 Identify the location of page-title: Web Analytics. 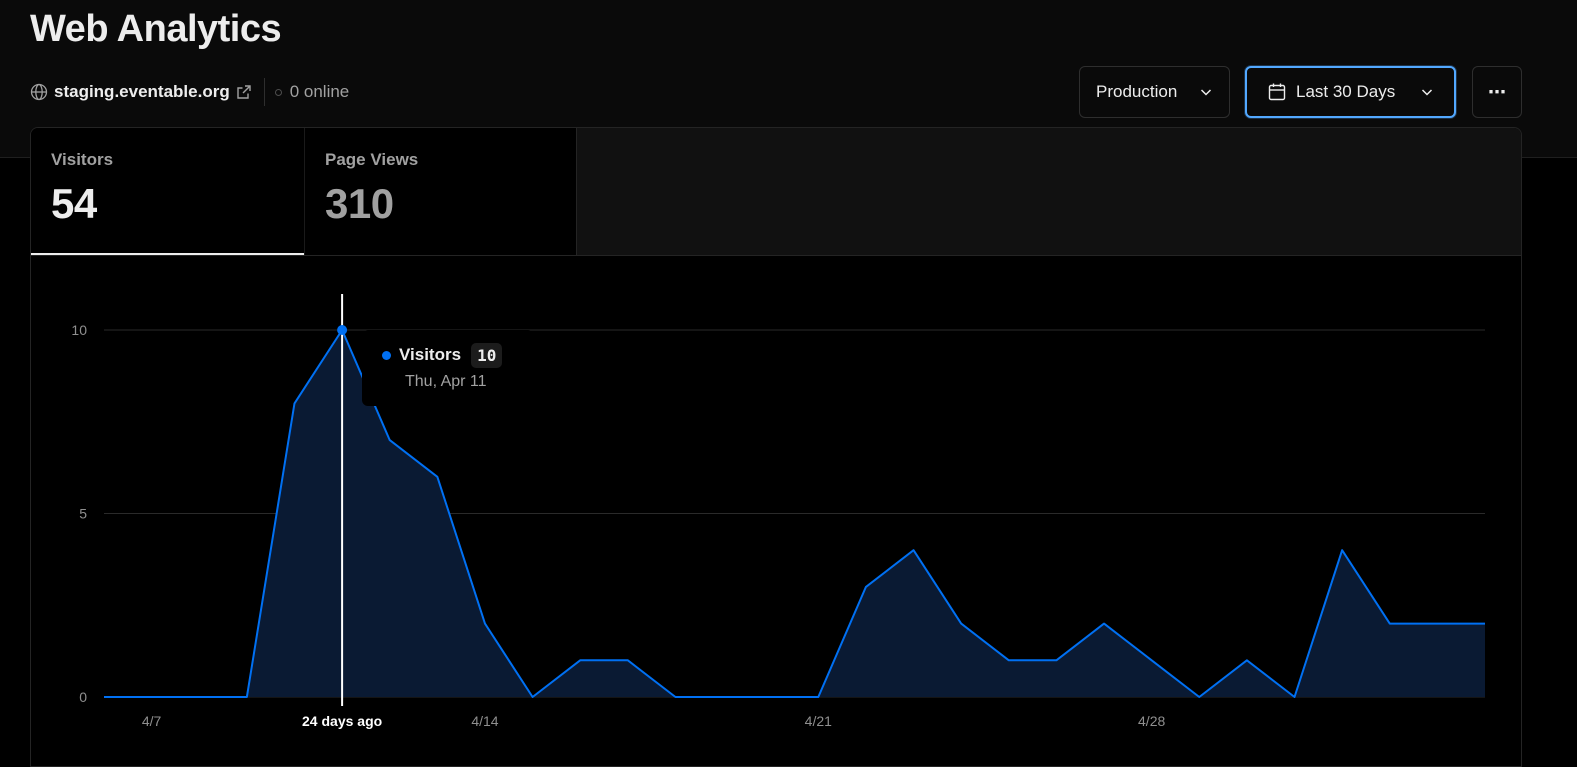
(156, 29).